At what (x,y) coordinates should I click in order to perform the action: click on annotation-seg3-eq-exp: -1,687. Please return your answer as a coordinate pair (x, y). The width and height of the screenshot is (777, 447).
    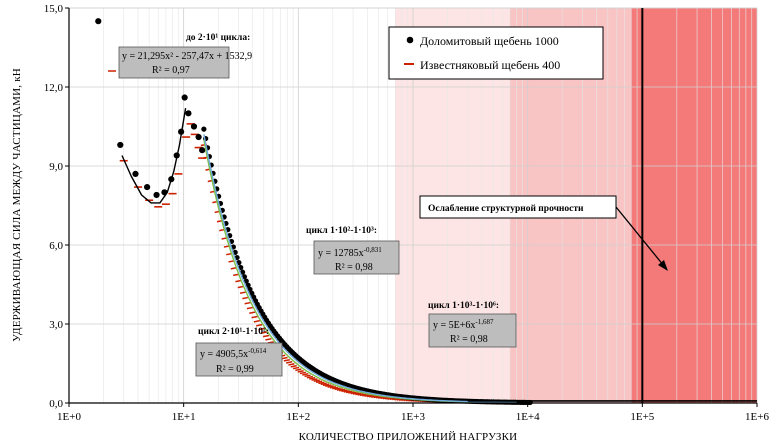
    Looking at the image, I should click on (484, 322).